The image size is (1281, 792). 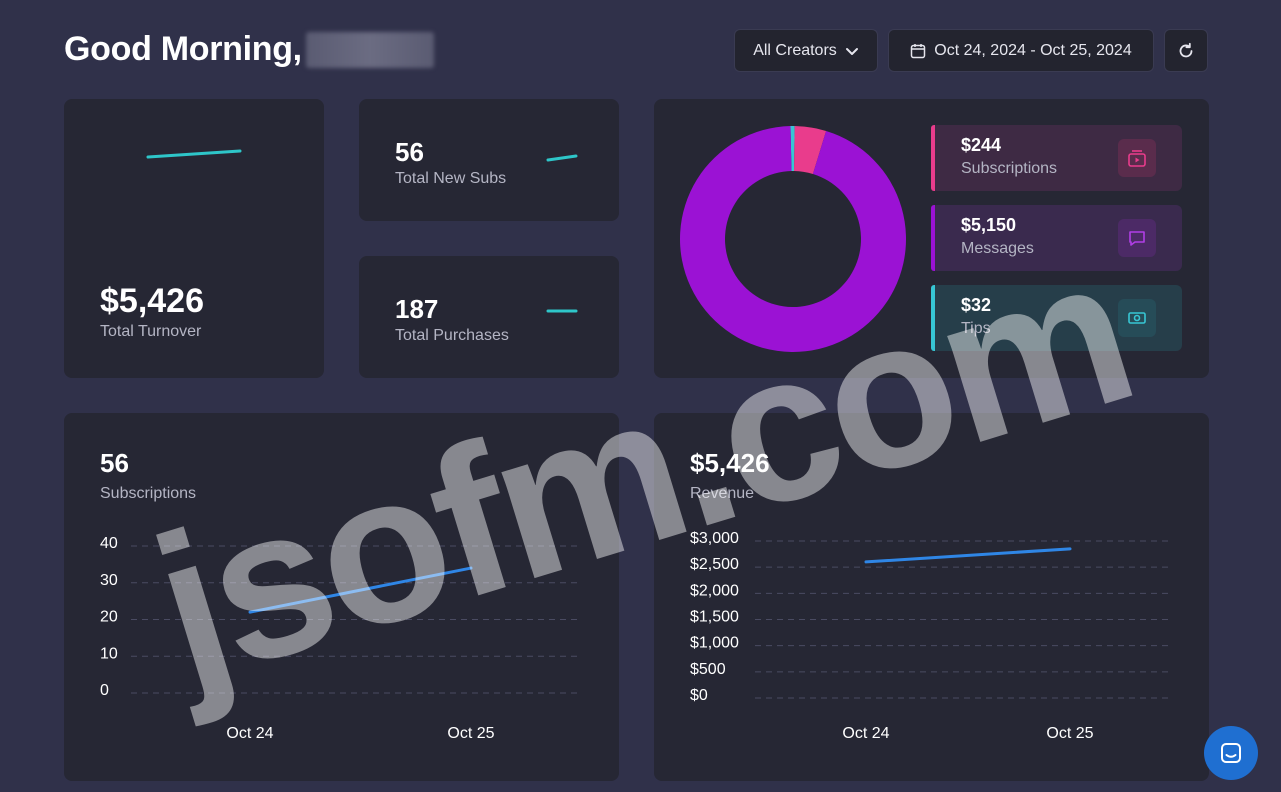 I want to click on creators-dropdown: All Creators, so click(x=806, y=50).